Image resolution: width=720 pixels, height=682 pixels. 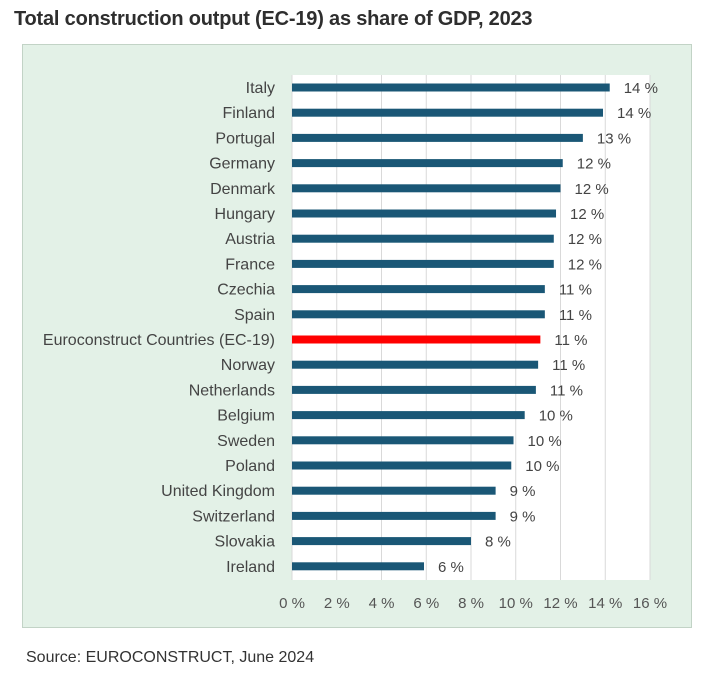 What do you see at coordinates (337, 603) in the screenshot?
I see `x-tick-label: 2 %` at bounding box center [337, 603].